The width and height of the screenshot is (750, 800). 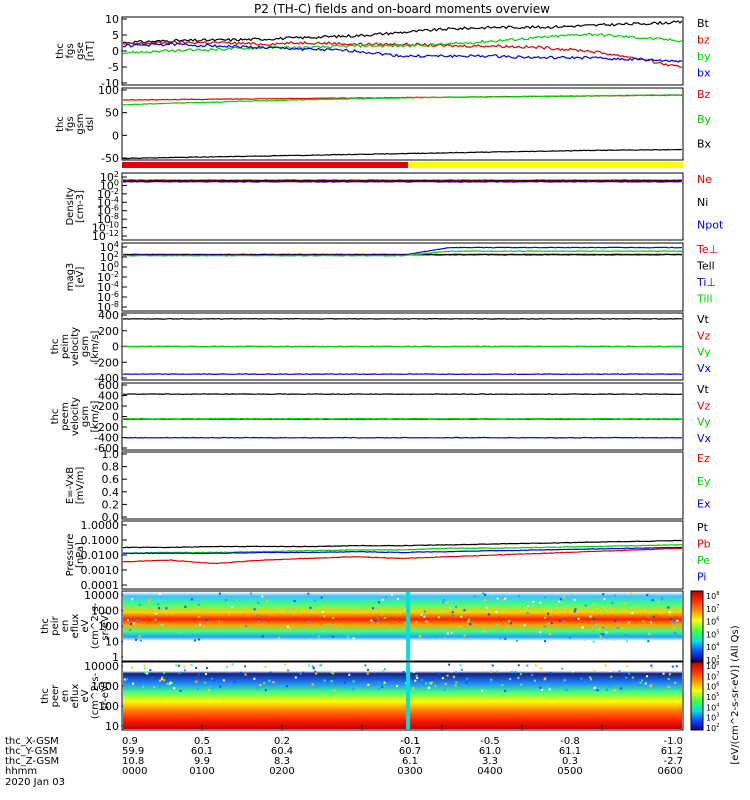 What do you see at coordinates (202, 741) in the screenshot?
I see `x-axis-value: 0.5` at bounding box center [202, 741].